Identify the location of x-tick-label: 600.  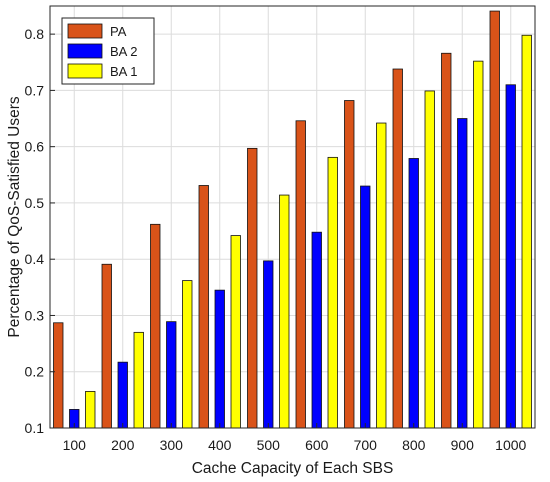
(317, 445).